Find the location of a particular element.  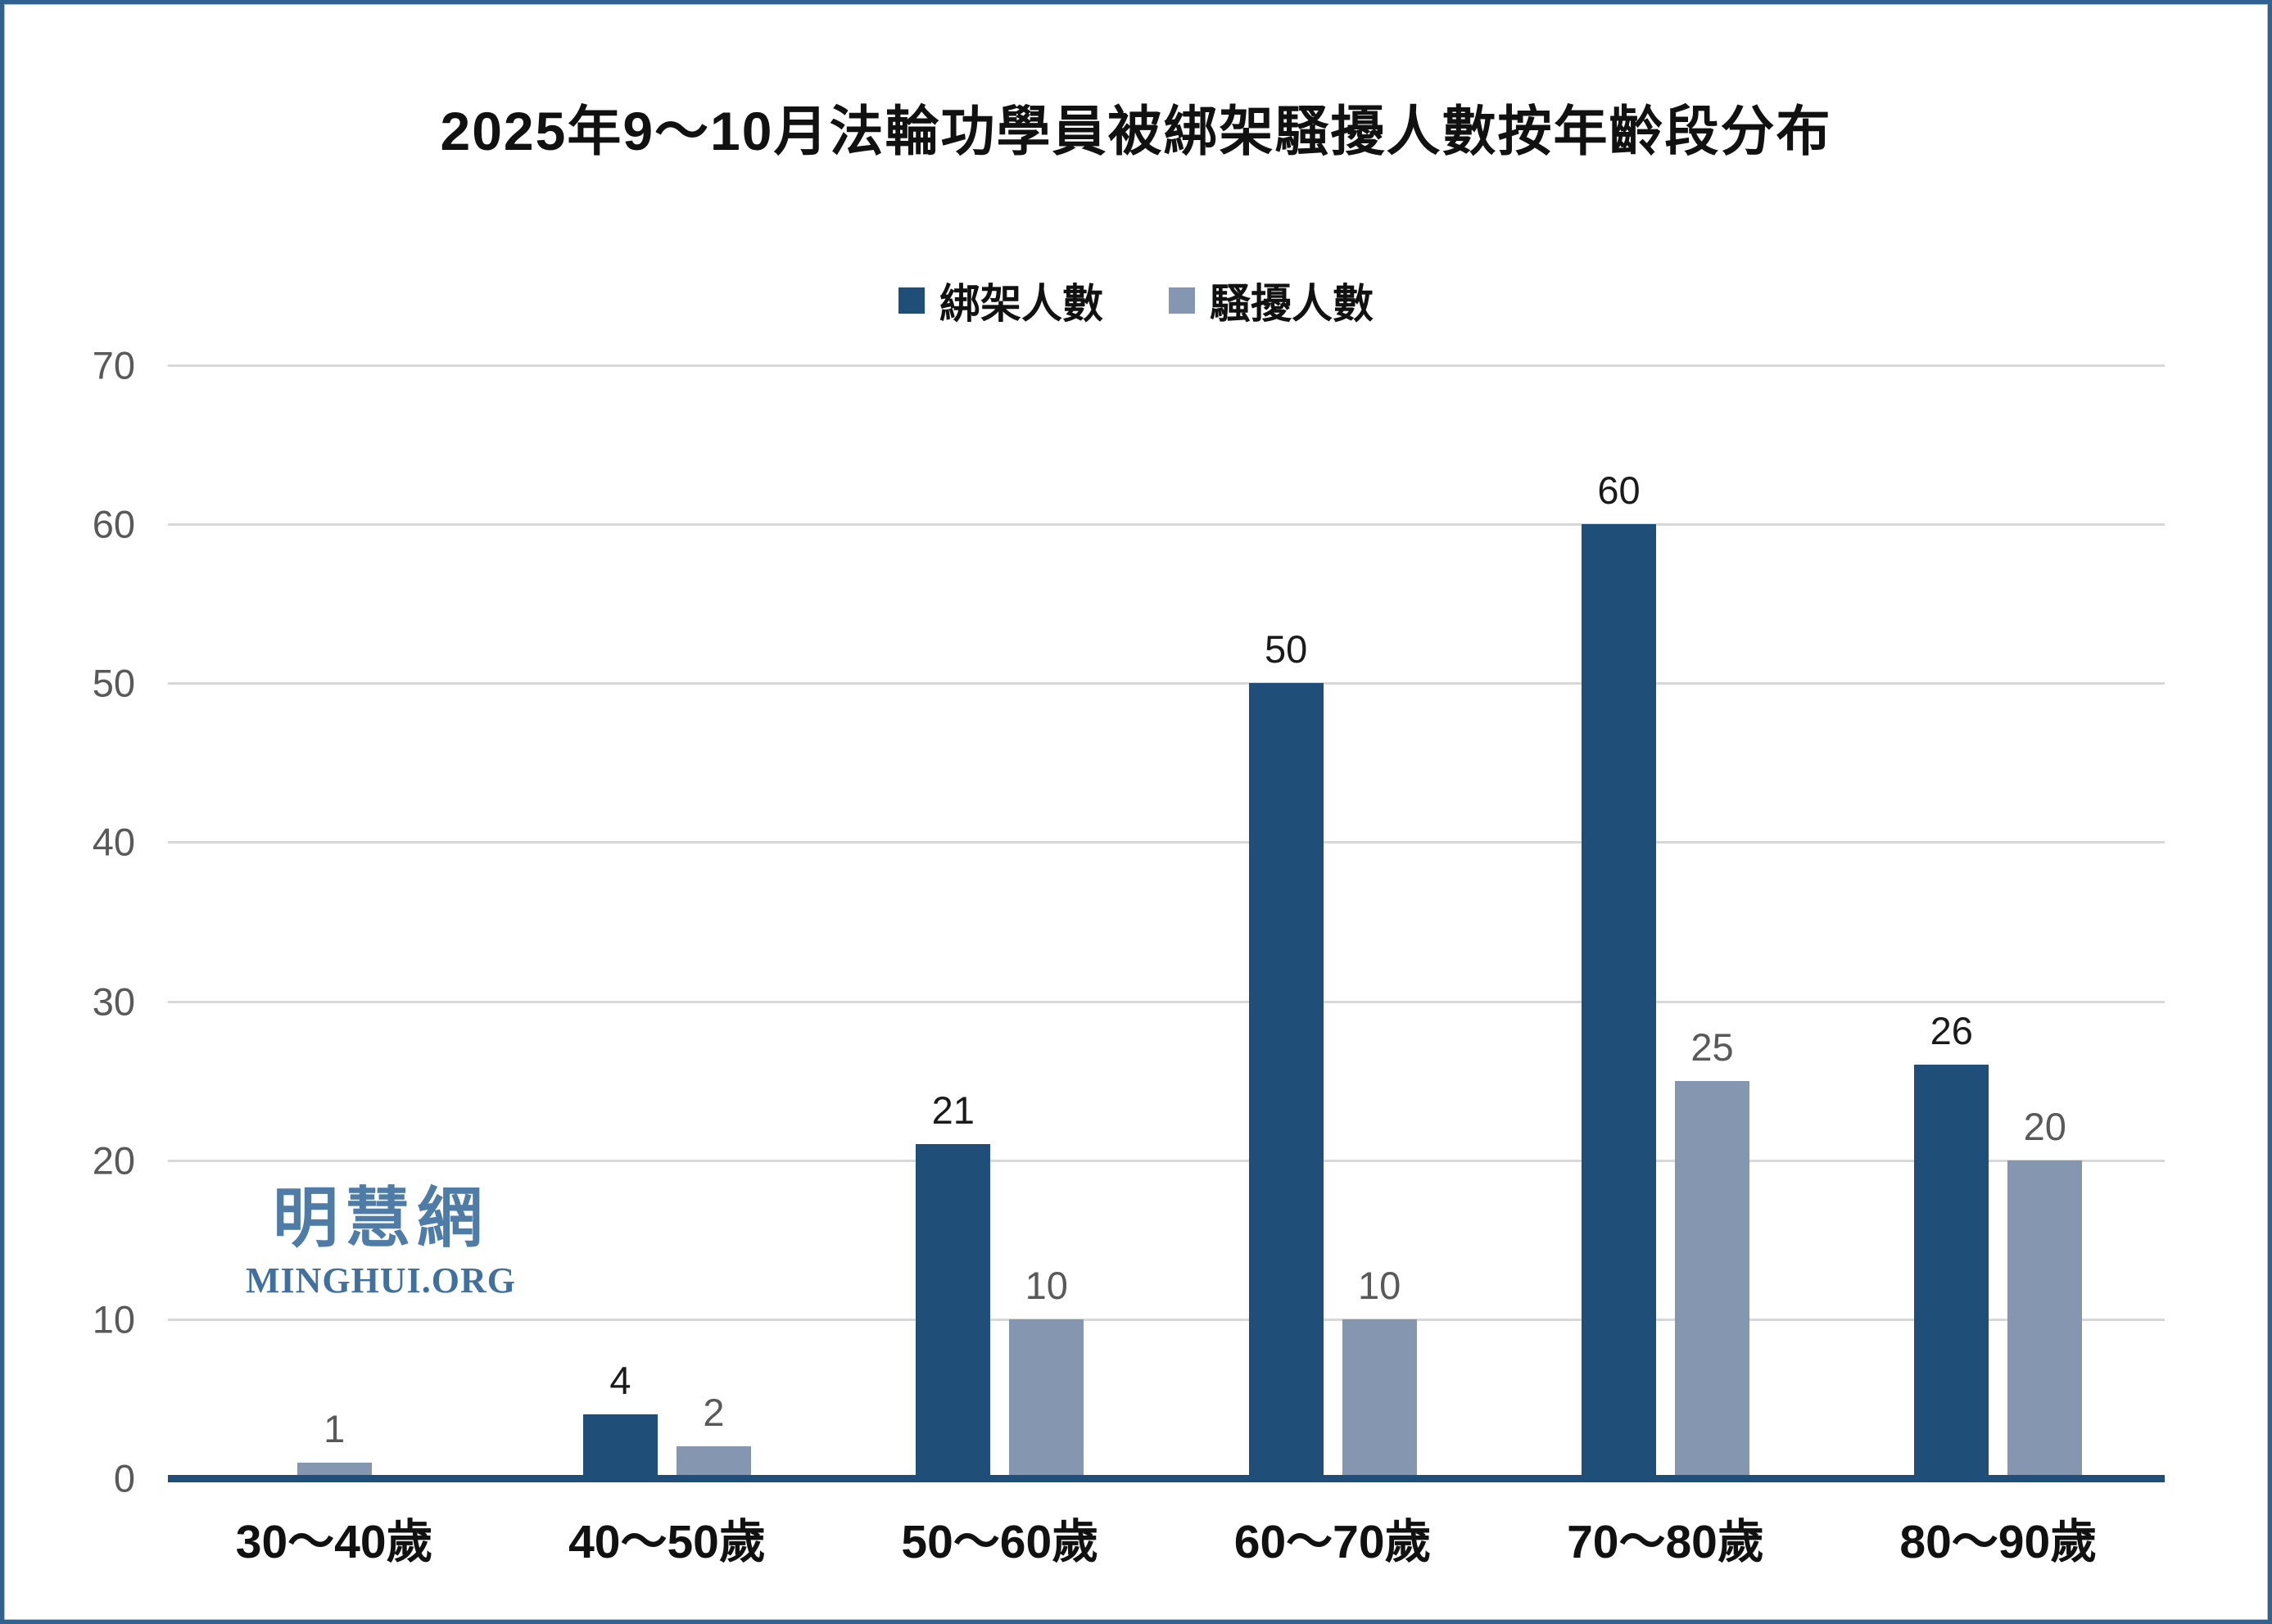

watermark-latin-text: MINGHUI.ORG is located at coordinates (381, 1280).